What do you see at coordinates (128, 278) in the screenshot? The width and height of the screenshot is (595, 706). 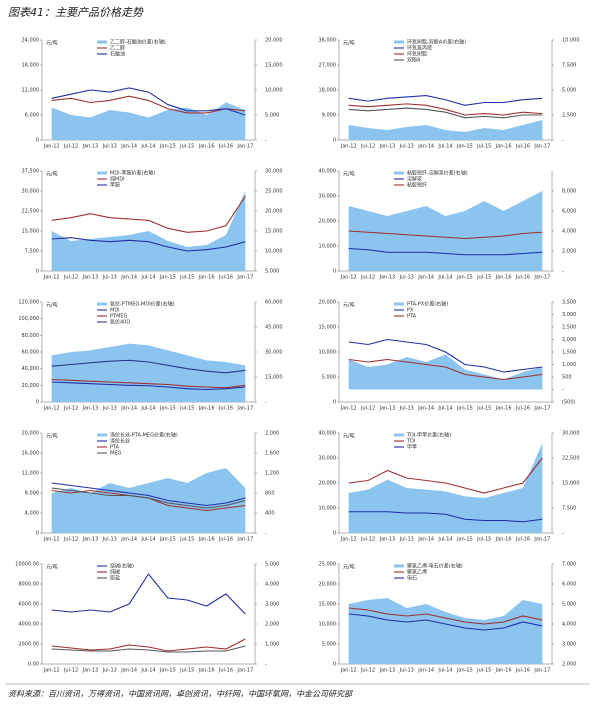 I see `x-tick-label: Jan-14` at bounding box center [128, 278].